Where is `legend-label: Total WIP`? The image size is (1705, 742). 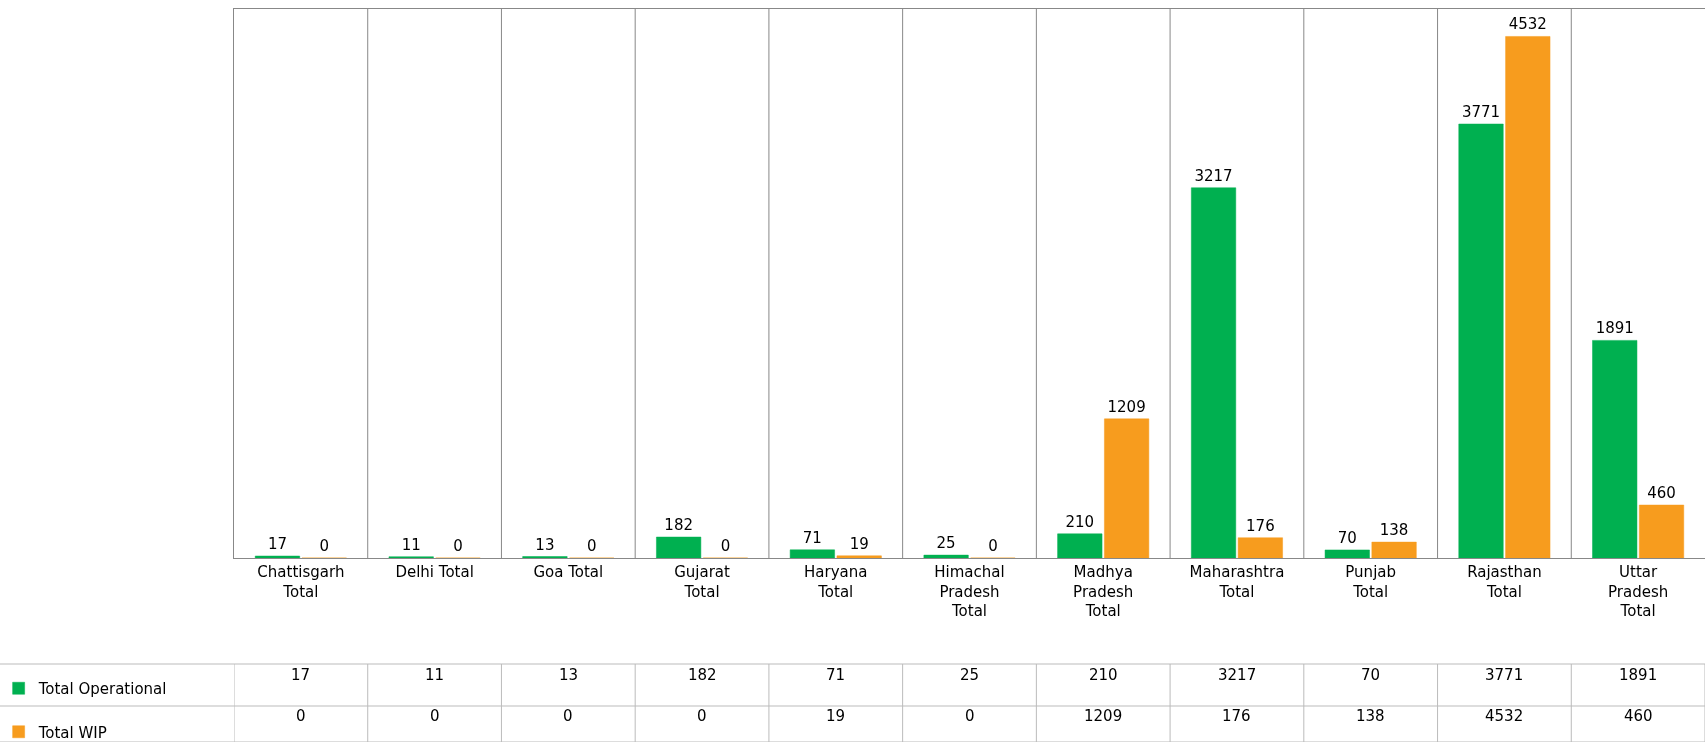 legend-label: Total WIP is located at coordinates (72, 732).